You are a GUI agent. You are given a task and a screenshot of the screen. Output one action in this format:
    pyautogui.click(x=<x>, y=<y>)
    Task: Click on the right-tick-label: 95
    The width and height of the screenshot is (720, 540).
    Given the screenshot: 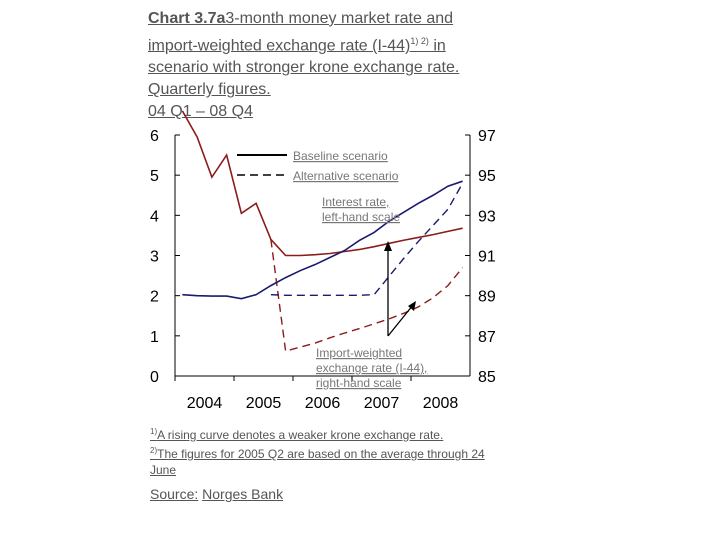 What is the action you would take?
    pyautogui.click(x=487, y=176)
    